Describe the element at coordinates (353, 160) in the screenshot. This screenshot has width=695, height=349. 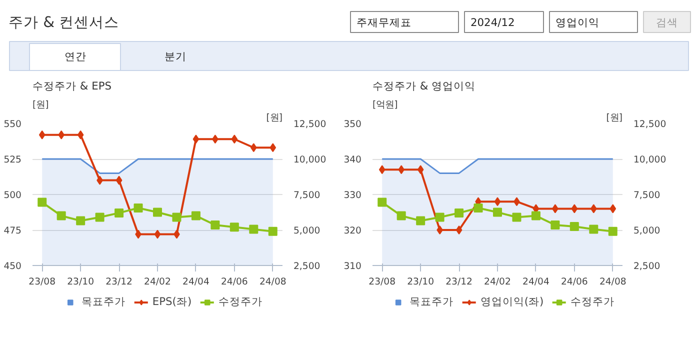
I see `y-tick-label: 340` at that location.